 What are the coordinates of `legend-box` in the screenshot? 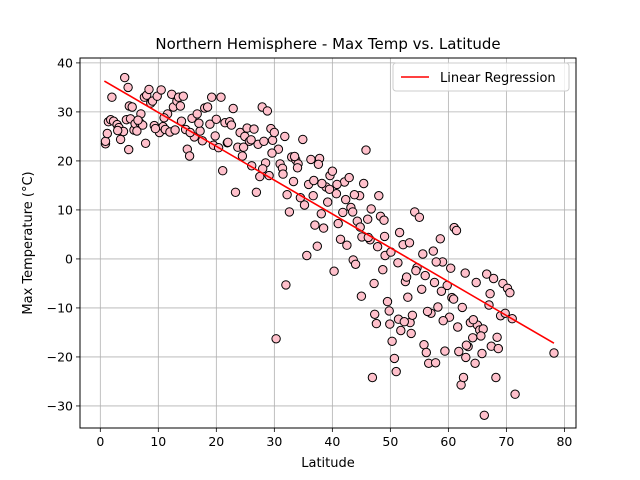 It's located at (481, 77).